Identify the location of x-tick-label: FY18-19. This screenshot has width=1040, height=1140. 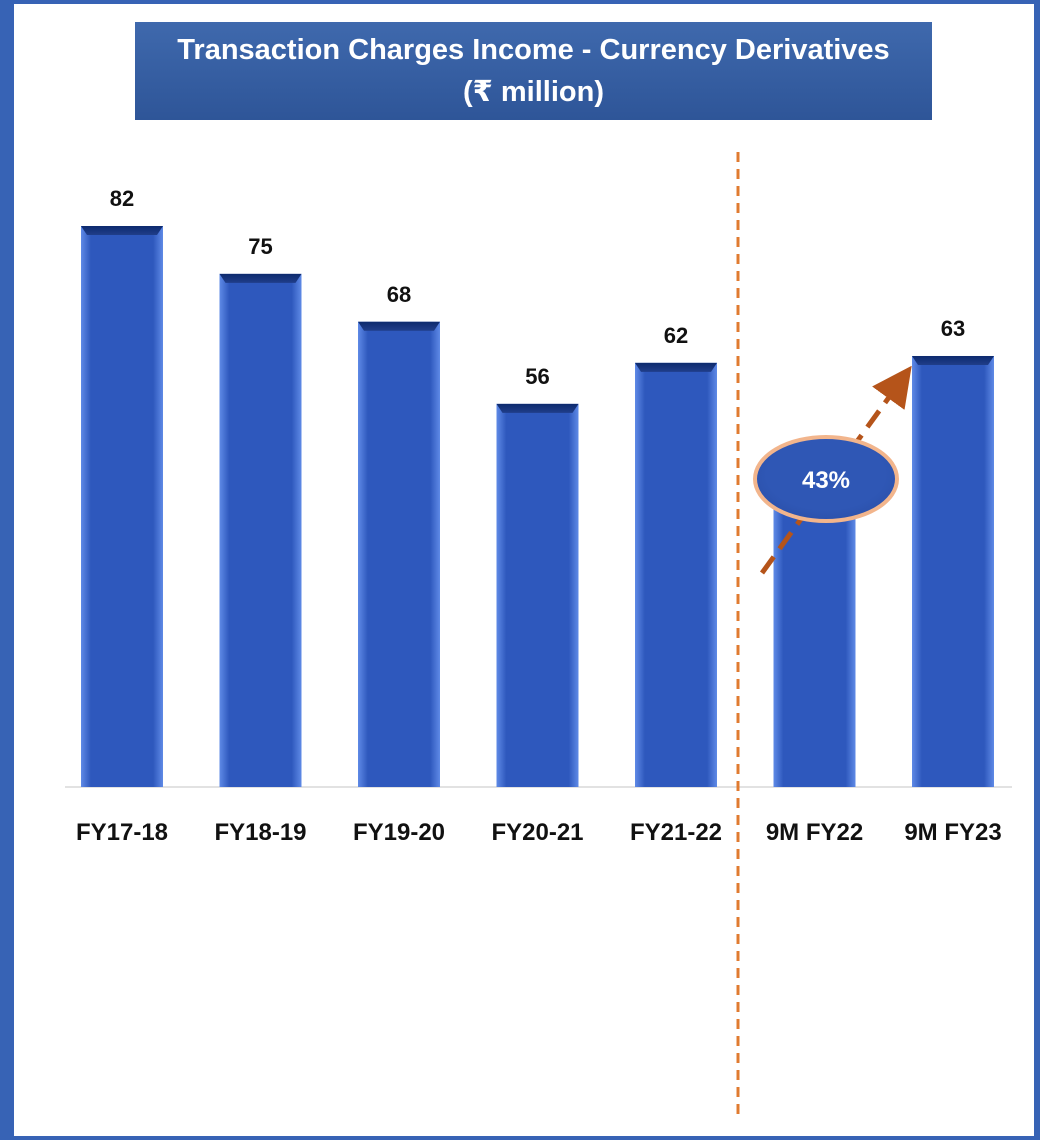
(260, 832).